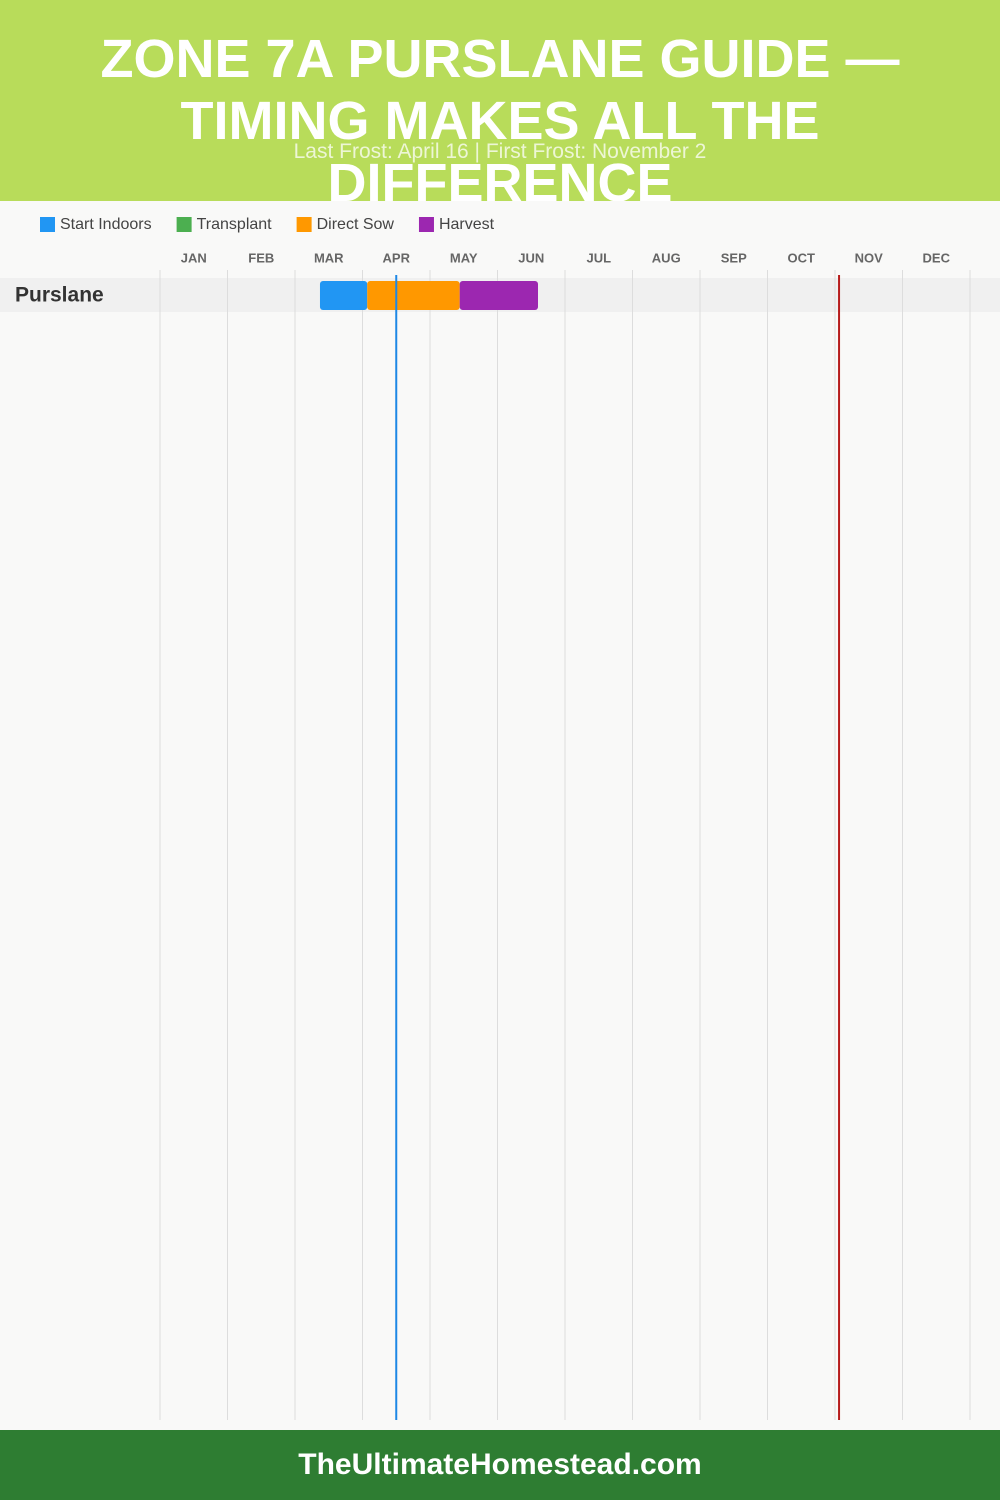  Describe the element at coordinates (59, 295) in the screenshot. I see `row-label: Purslane` at that location.